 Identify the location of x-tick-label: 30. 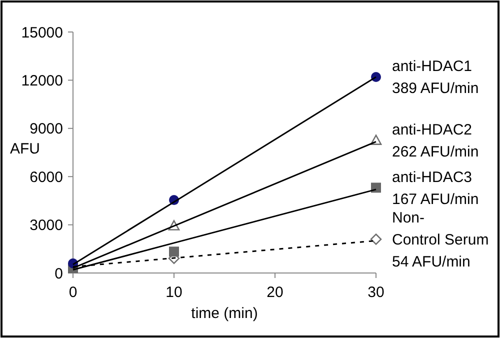
(376, 292).